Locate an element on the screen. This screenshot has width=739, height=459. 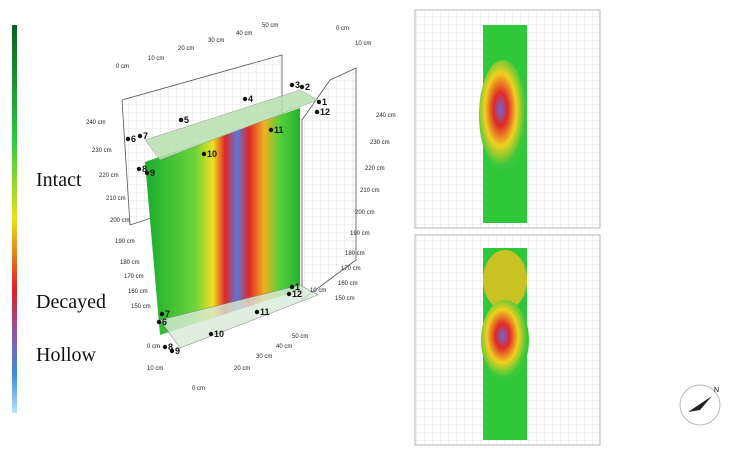
tomogram-top is located at coordinates (507, 119).